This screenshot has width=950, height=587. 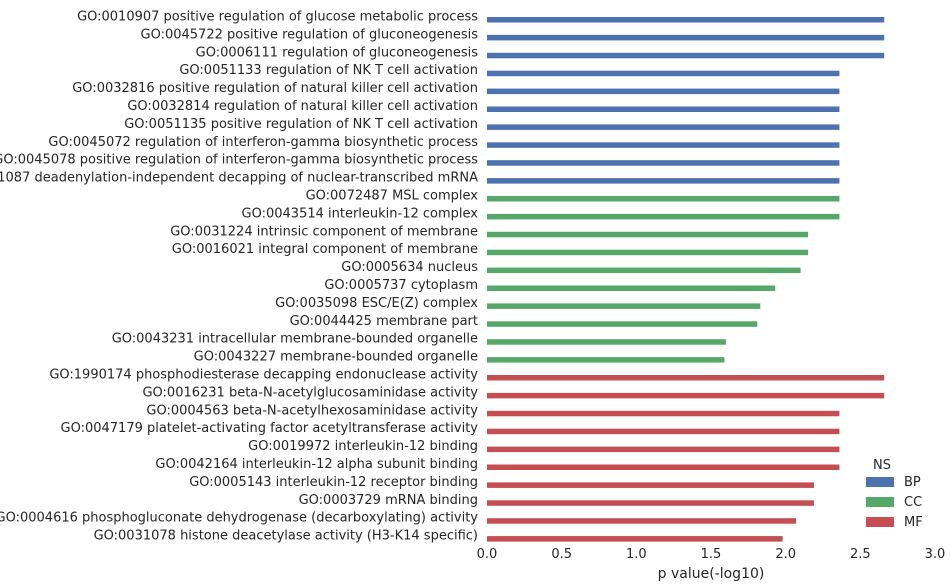 I want to click on x-tick-label: 2.0, so click(x=785, y=554).